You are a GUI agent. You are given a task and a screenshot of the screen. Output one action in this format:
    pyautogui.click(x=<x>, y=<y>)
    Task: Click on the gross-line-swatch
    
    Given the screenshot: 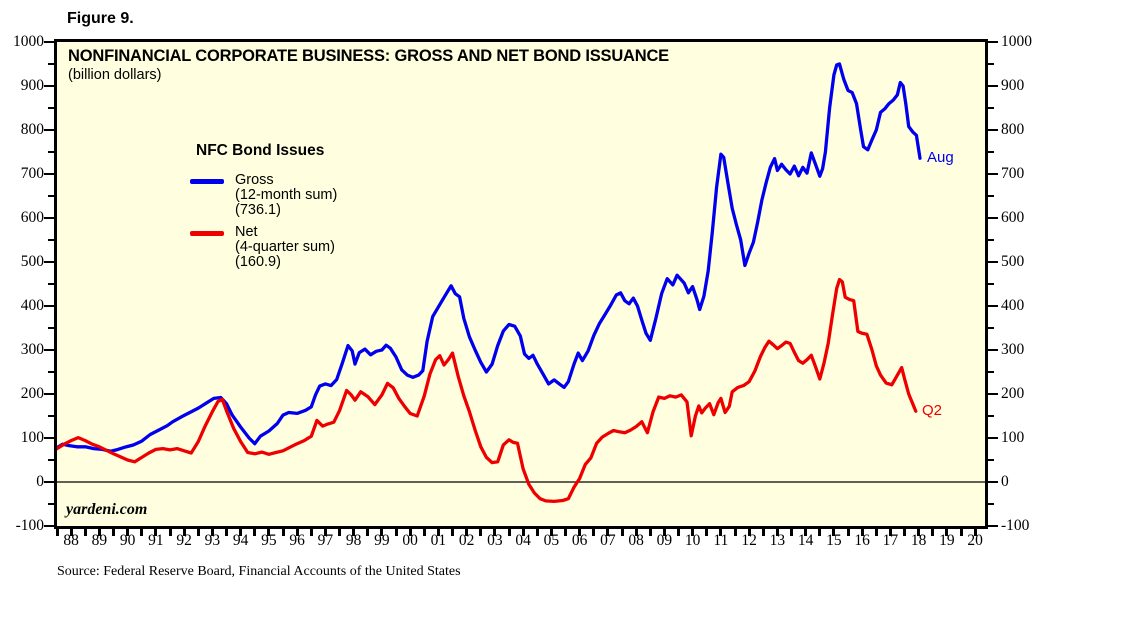 What is the action you would take?
    pyautogui.click(x=207, y=181)
    